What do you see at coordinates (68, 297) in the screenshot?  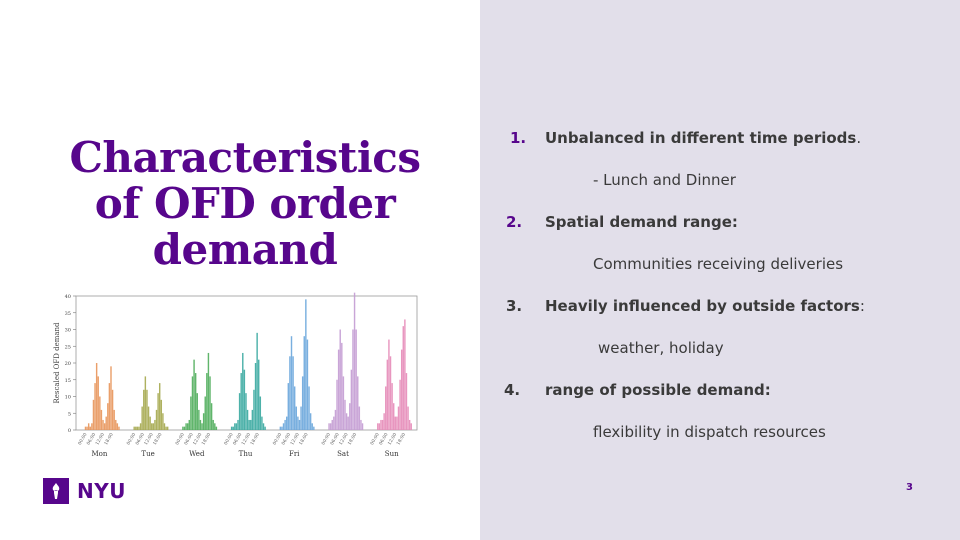 I see `y-tick-label: 40` at bounding box center [68, 297].